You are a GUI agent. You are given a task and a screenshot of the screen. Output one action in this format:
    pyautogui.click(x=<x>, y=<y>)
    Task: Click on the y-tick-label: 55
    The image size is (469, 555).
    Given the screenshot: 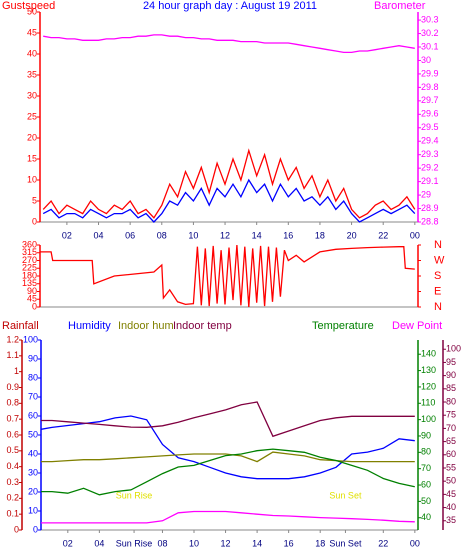 What is the action you would take?
    pyautogui.click(x=451, y=467)
    